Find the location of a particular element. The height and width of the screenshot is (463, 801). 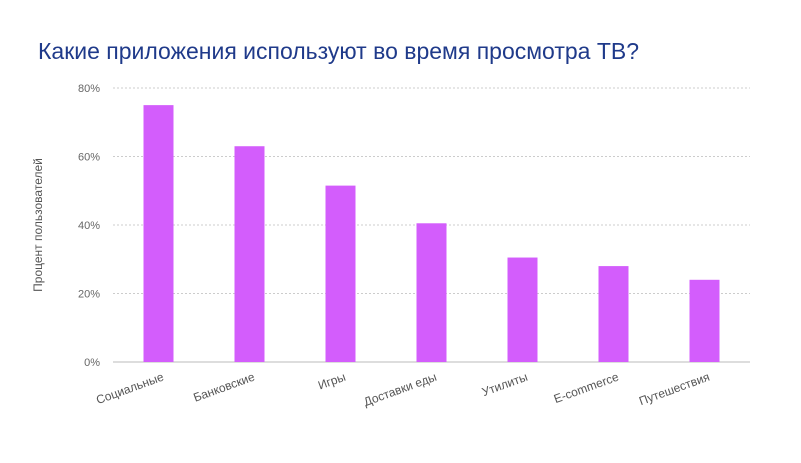

y-tick-label: 60% is located at coordinates (89, 158).